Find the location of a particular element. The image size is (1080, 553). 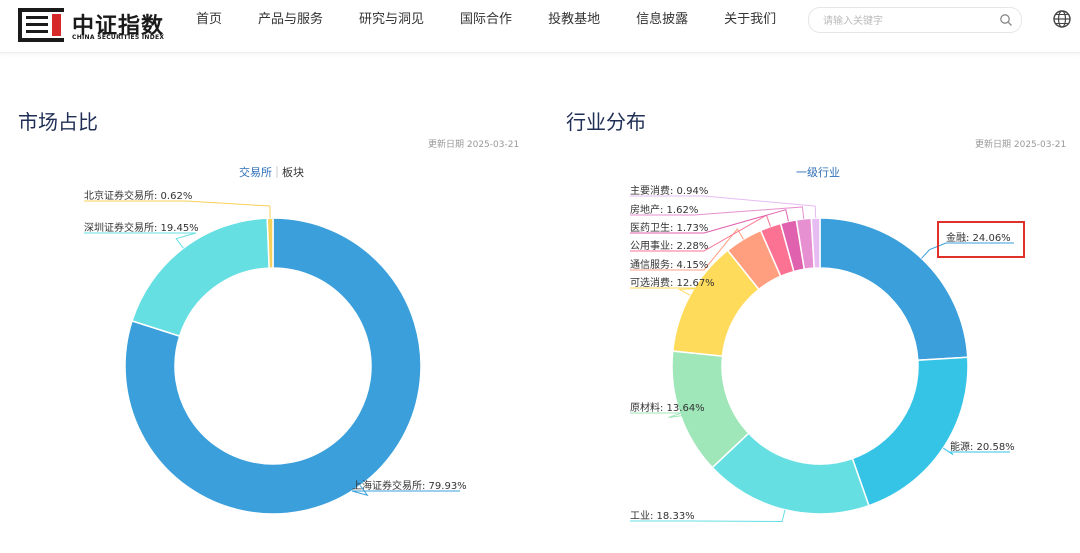

nav-research: 研究与洞见 is located at coordinates (392, 19).